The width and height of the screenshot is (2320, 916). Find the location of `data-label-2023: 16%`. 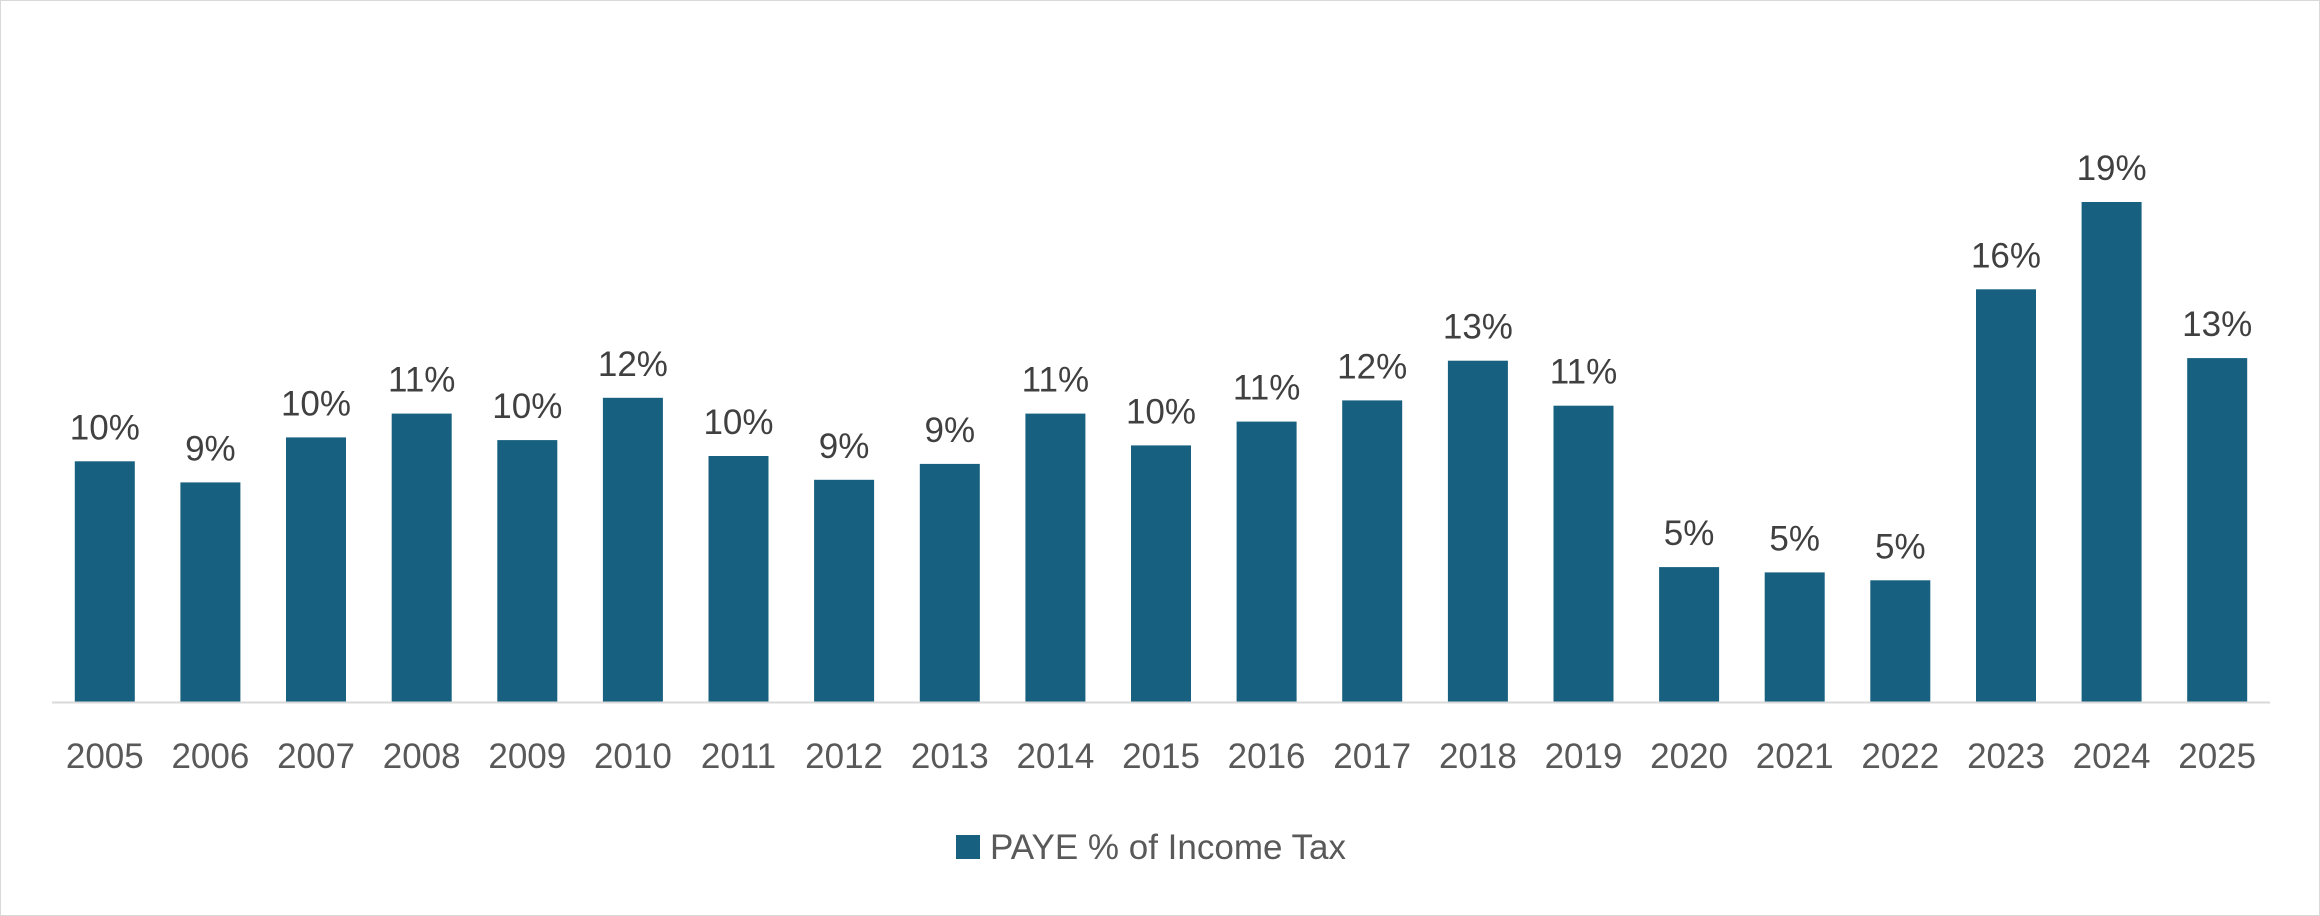

data-label-2023: 16% is located at coordinates (2006, 255).